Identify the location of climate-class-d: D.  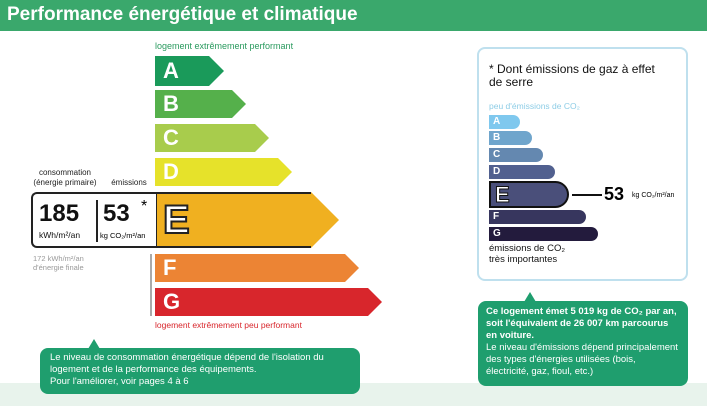
(522, 172).